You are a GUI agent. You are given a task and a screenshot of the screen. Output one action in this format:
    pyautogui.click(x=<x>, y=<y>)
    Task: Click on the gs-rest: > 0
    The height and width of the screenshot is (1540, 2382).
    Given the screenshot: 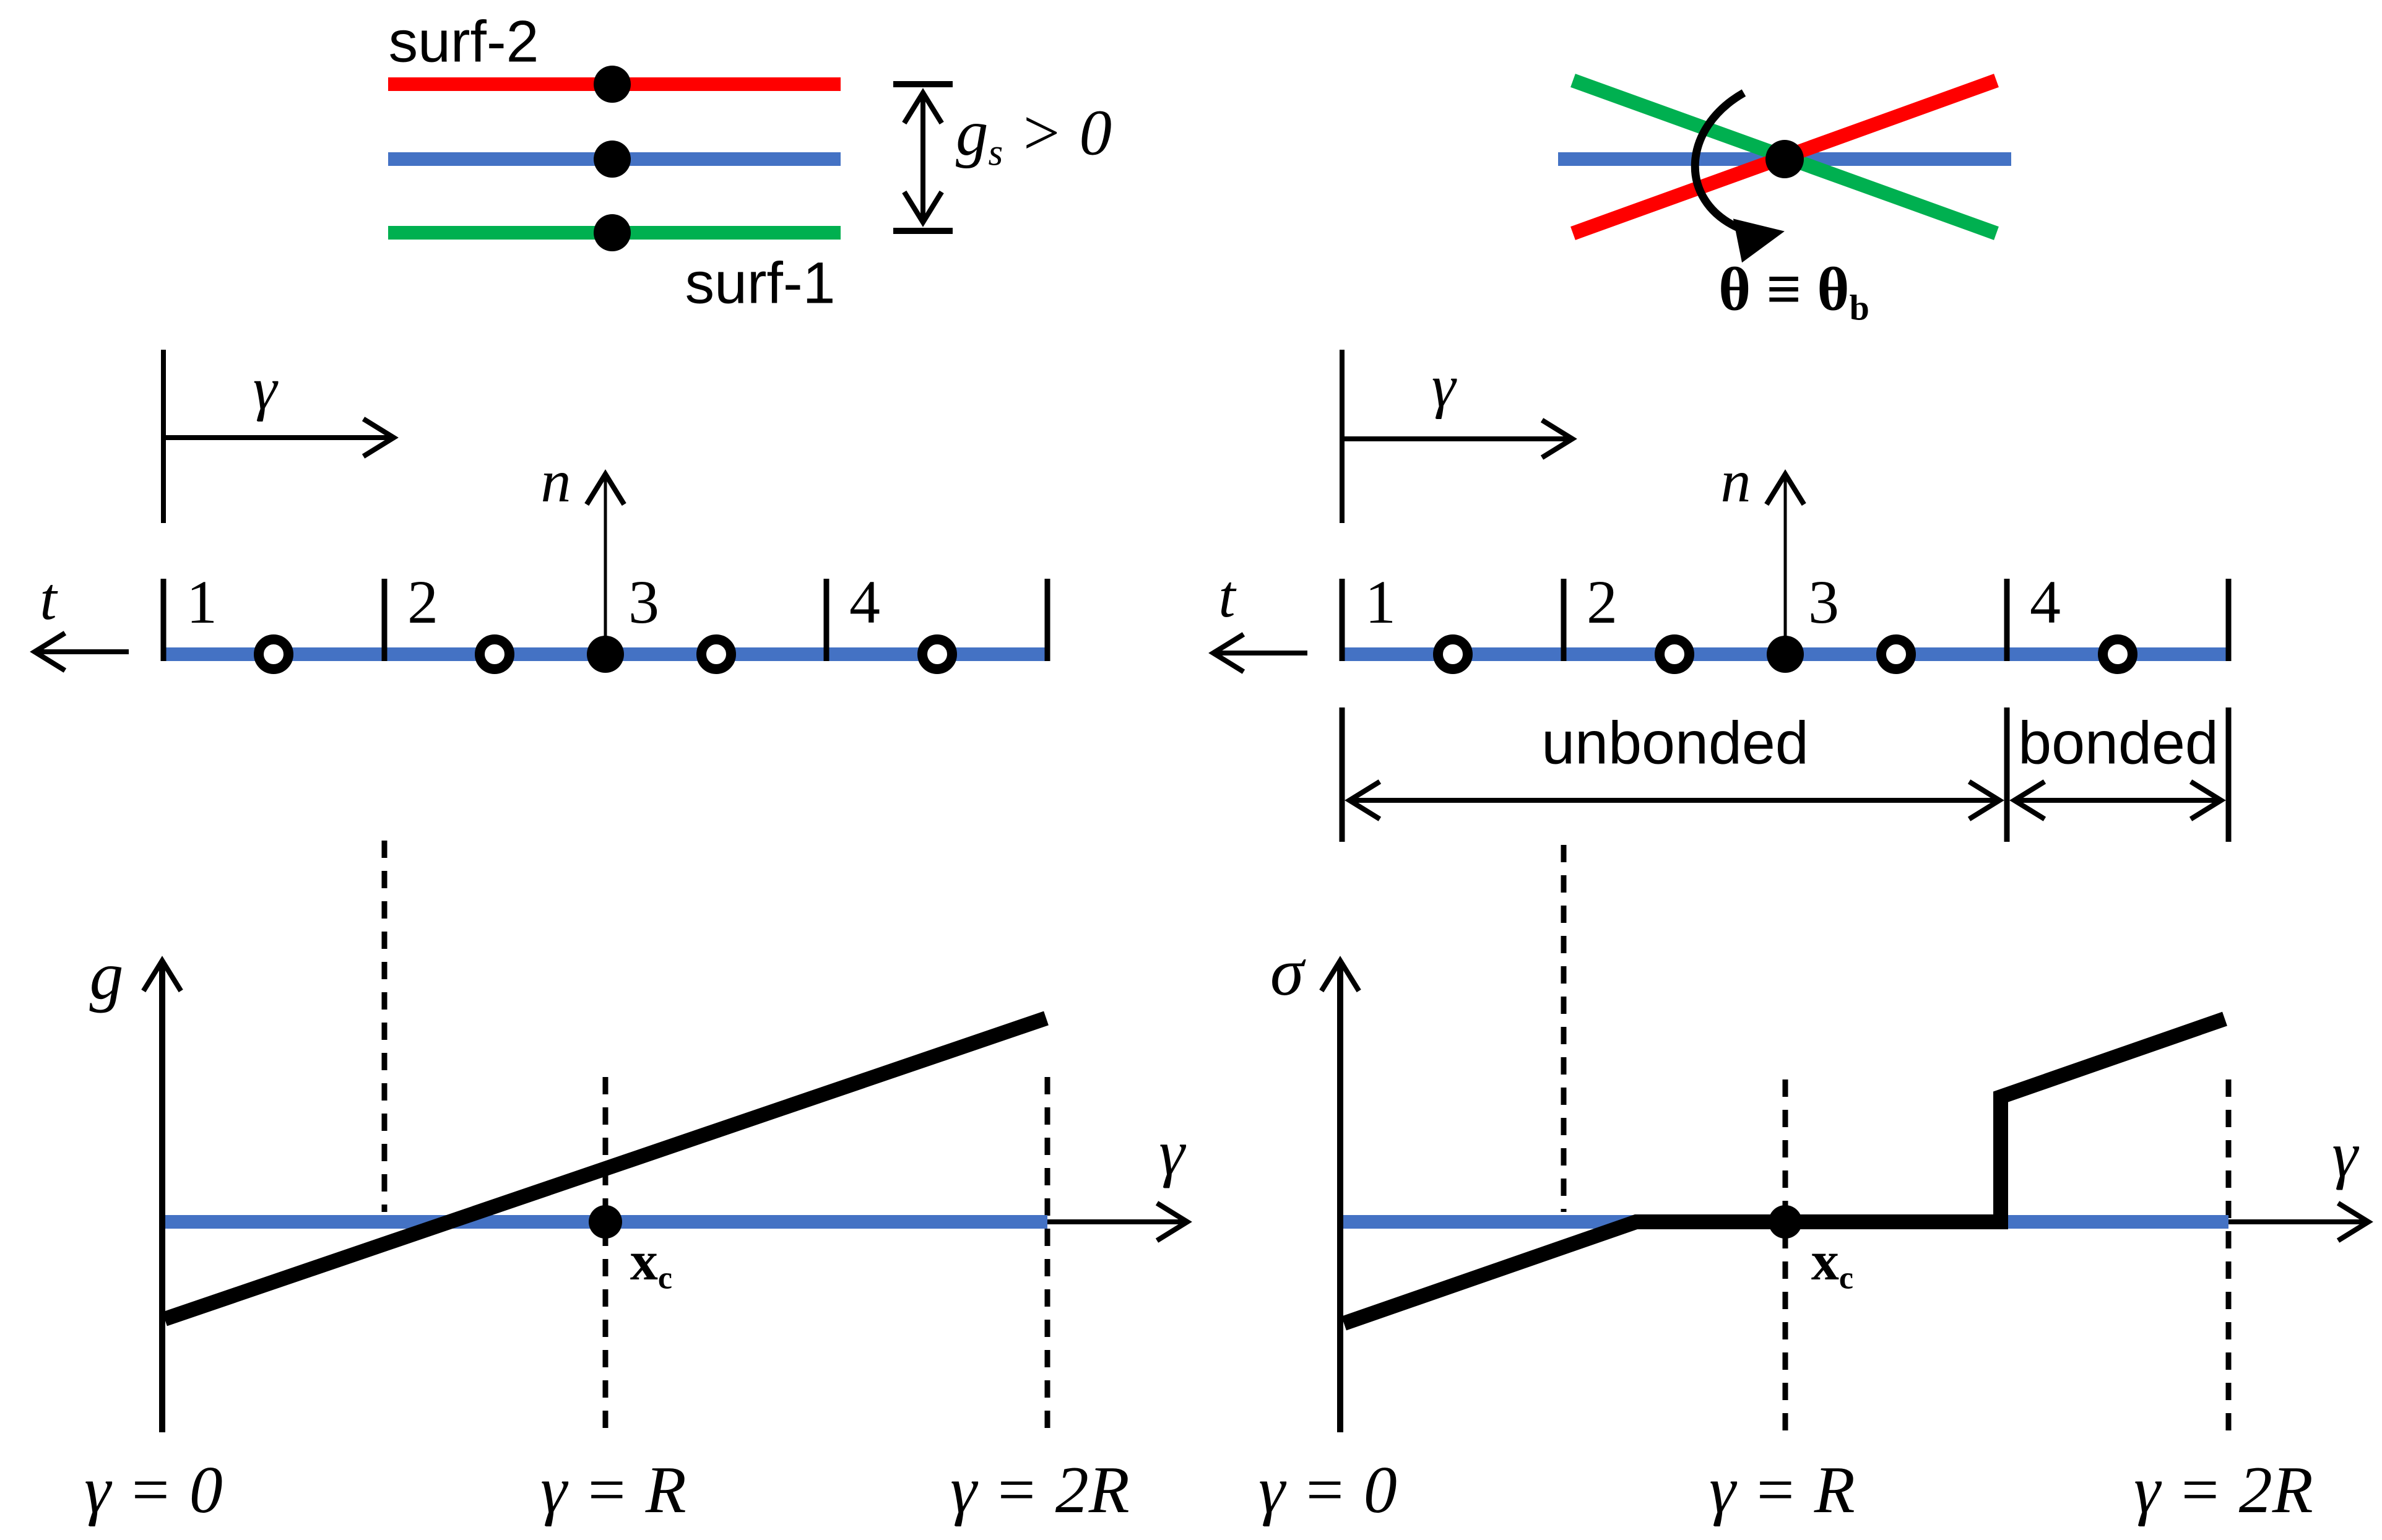 What is the action you would take?
    pyautogui.click(x=1058, y=132)
    